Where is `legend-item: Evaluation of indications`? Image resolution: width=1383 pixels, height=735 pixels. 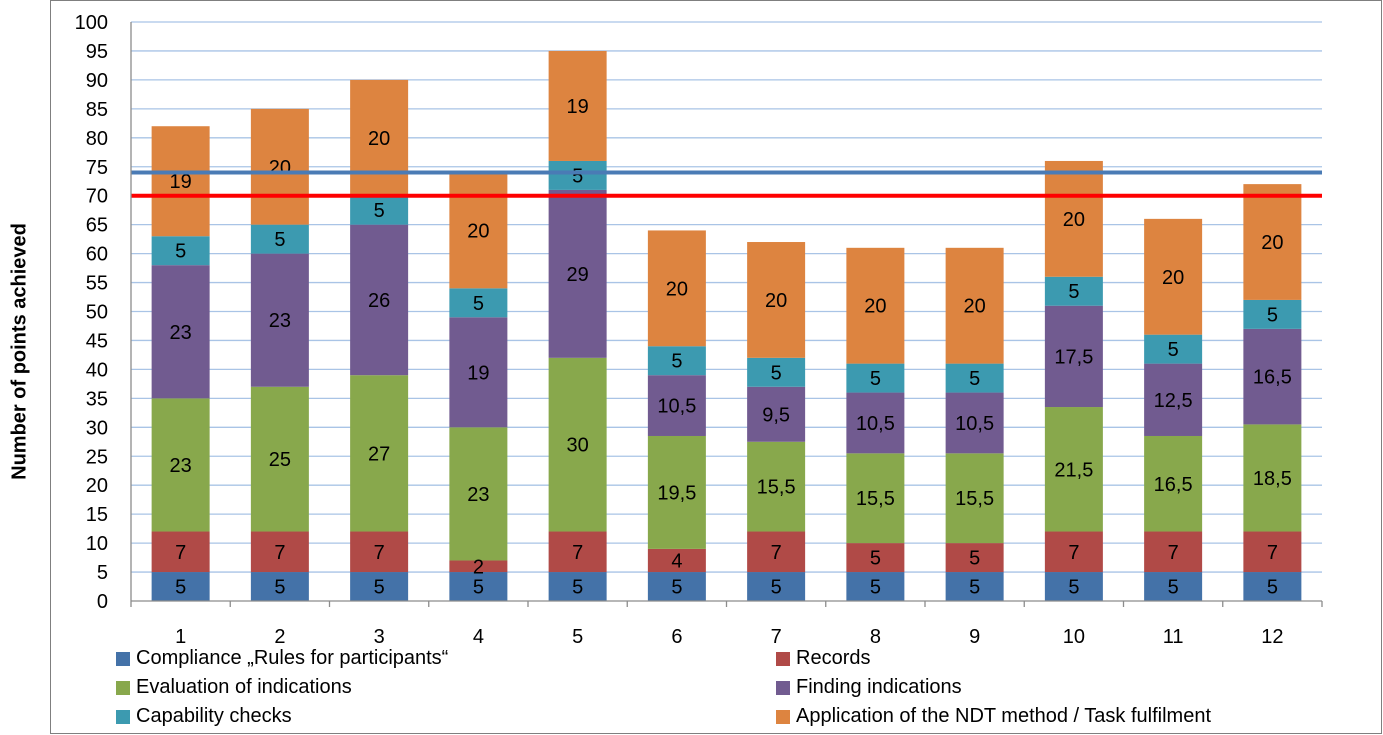 legend-item: Evaluation of indications is located at coordinates (234, 687).